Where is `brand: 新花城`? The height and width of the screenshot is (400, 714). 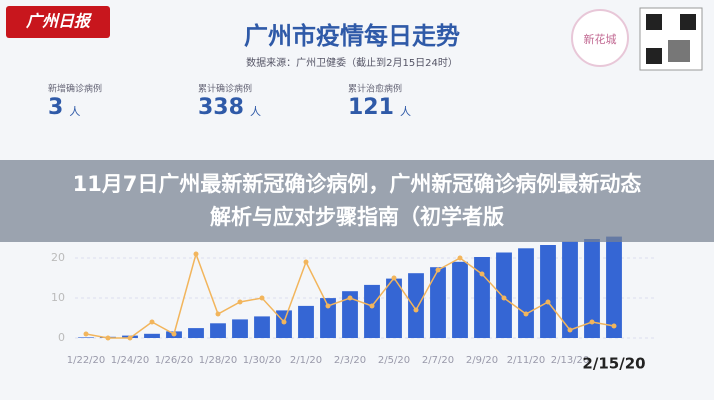 brand: 新花城 is located at coordinates (600, 39).